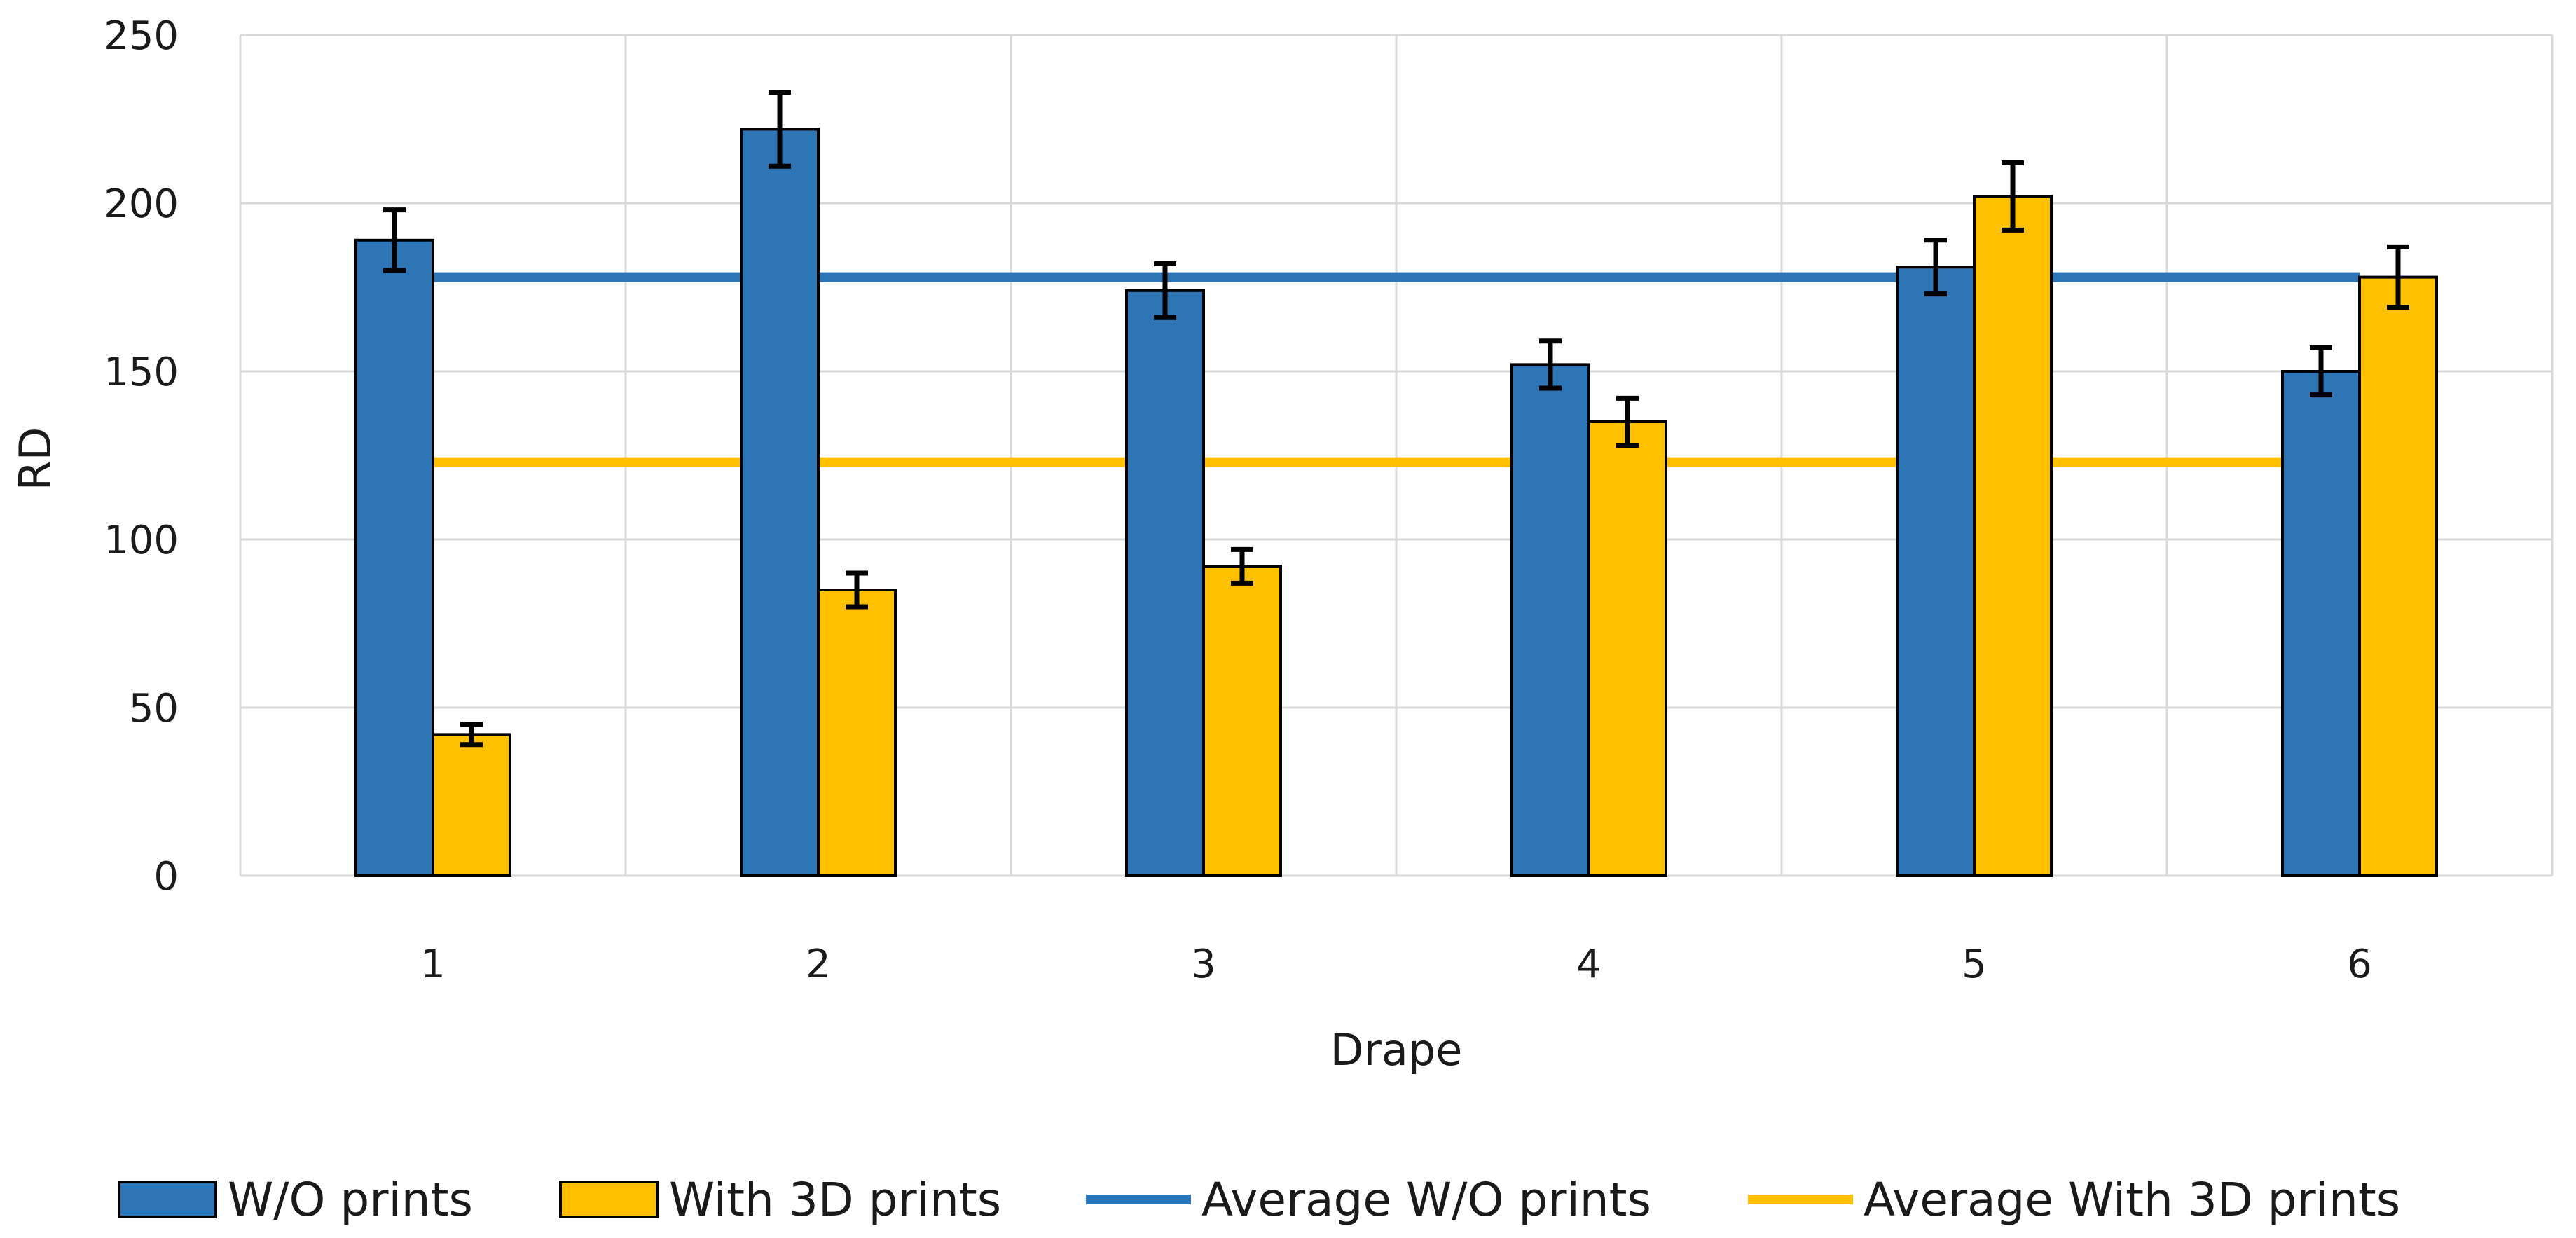  Describe the element at coordinates (2132, 1200) in the screenshot. I see `legend-item-average-with-3d-prints-label: Average With 3D prints` at that location.